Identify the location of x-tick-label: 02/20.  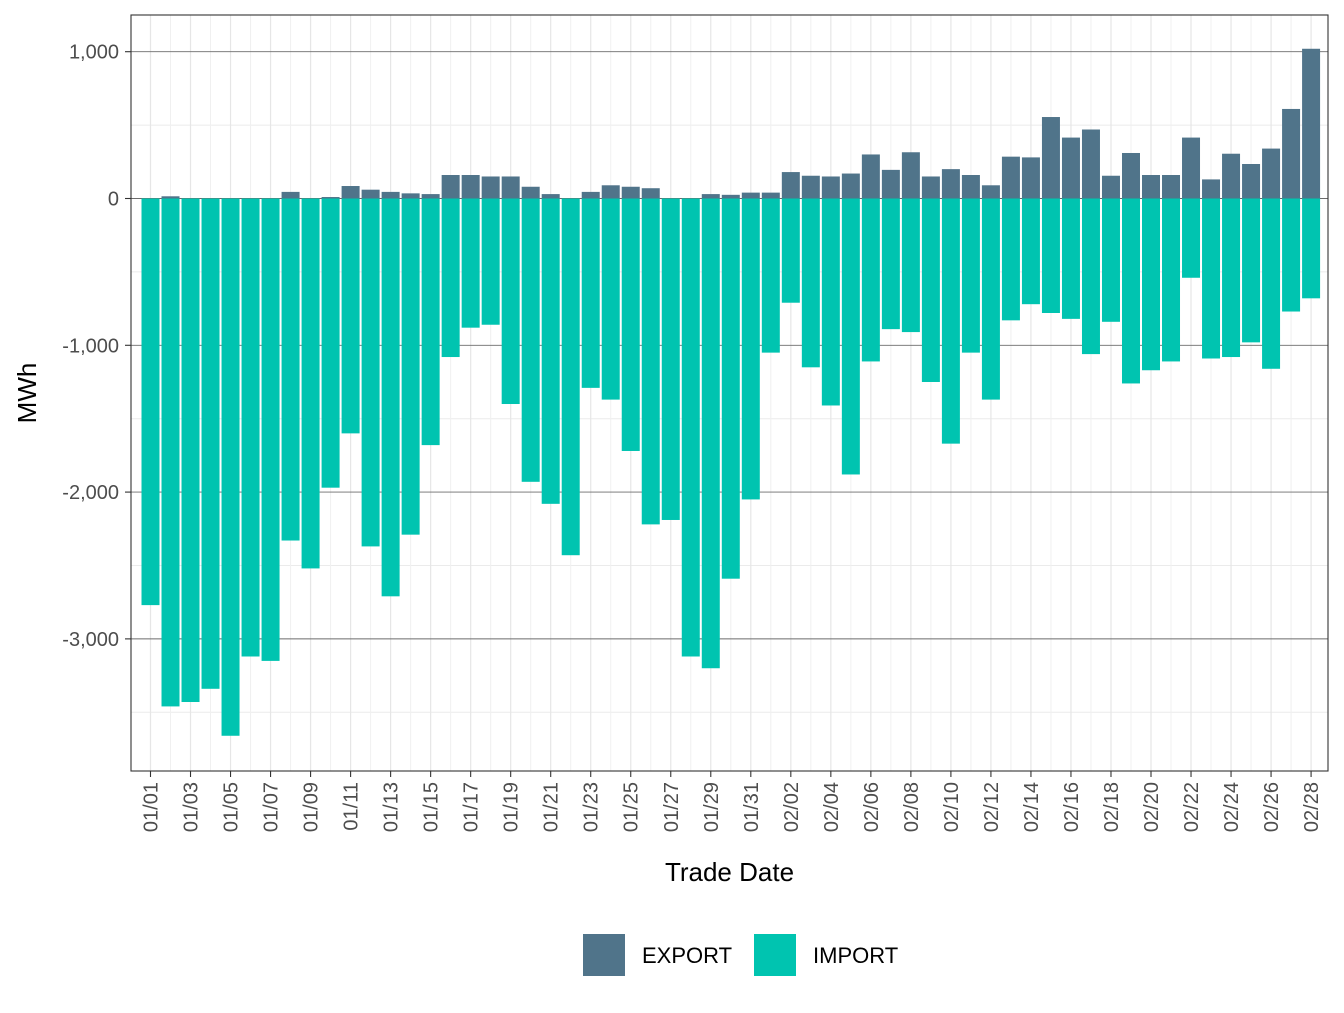
(1152, 807).